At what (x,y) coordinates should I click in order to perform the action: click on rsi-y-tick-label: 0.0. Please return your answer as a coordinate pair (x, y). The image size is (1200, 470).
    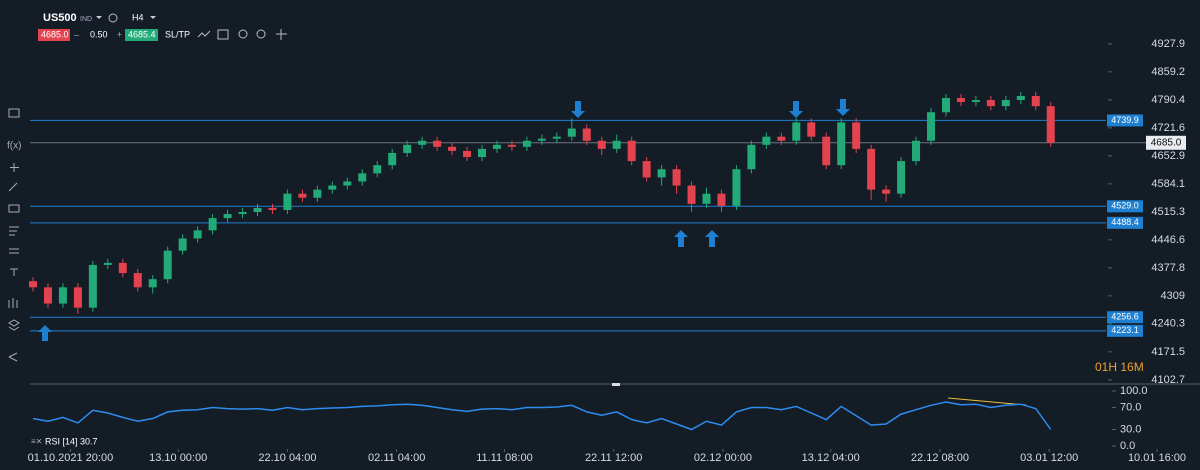
    Looking at the image, I should click on (1127, 446).